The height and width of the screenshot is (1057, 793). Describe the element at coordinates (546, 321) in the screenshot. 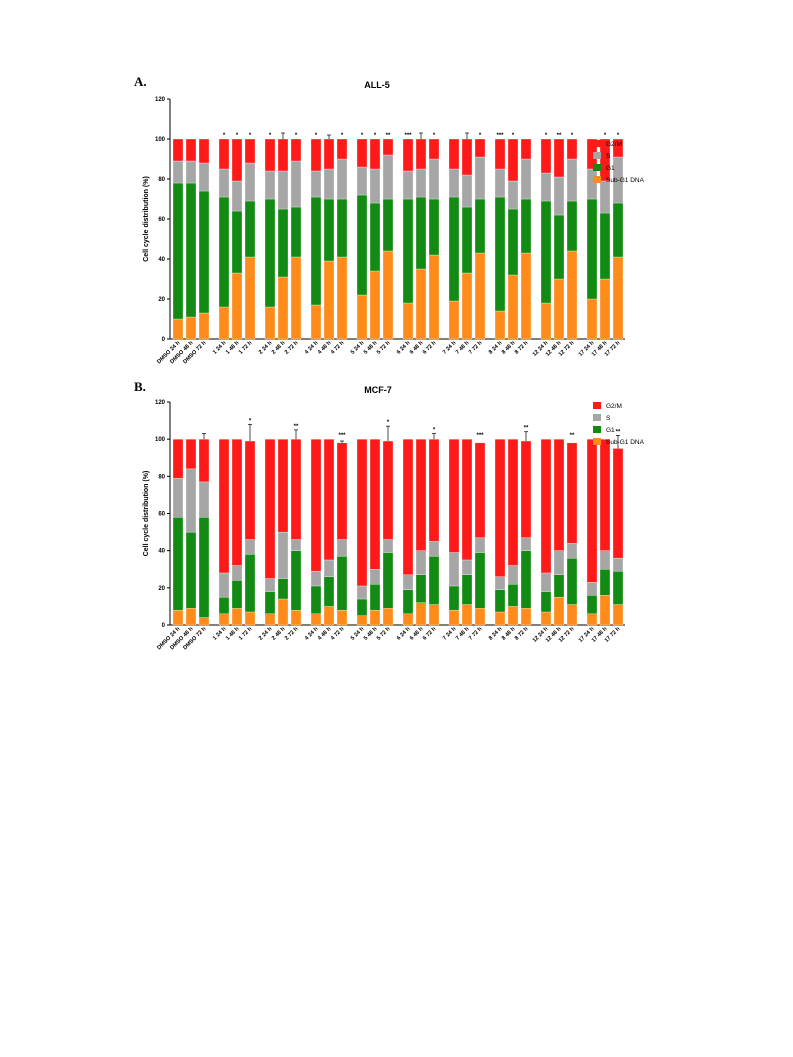

I see `bar-sub-g1-dna-12-24-h` at that location.